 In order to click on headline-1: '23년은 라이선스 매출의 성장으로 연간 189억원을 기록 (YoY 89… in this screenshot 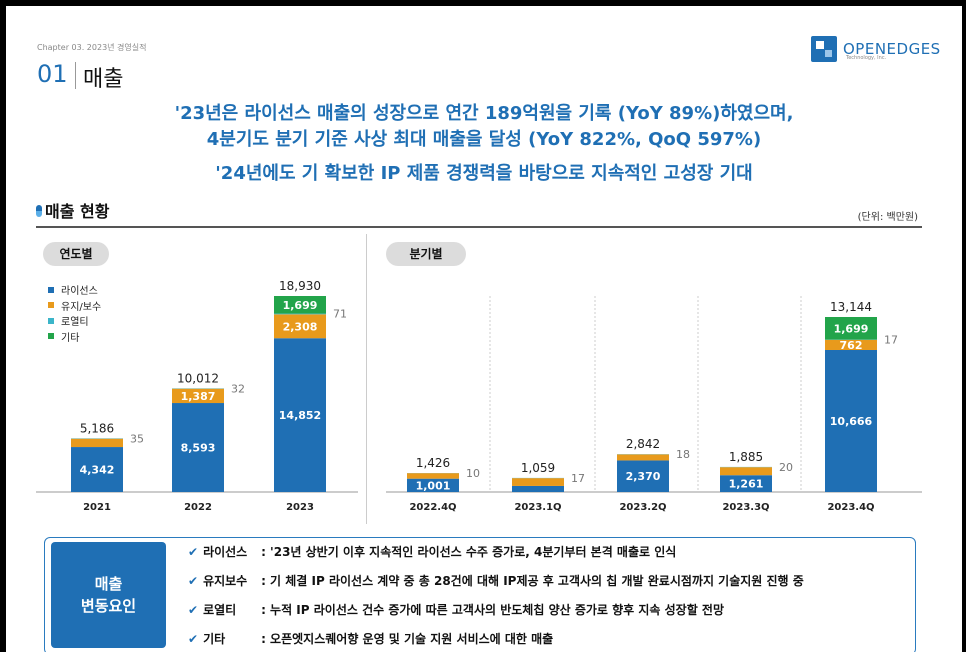, I will do `click(484, 113)`.